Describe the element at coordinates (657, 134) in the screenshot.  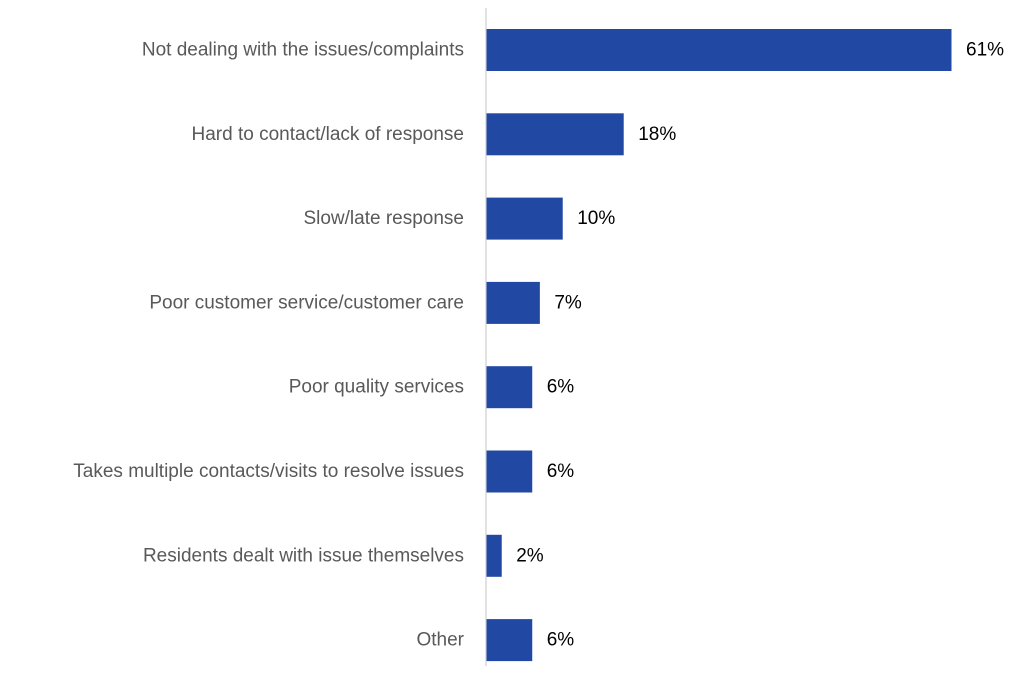
I see `data-label: 18%` at that location.